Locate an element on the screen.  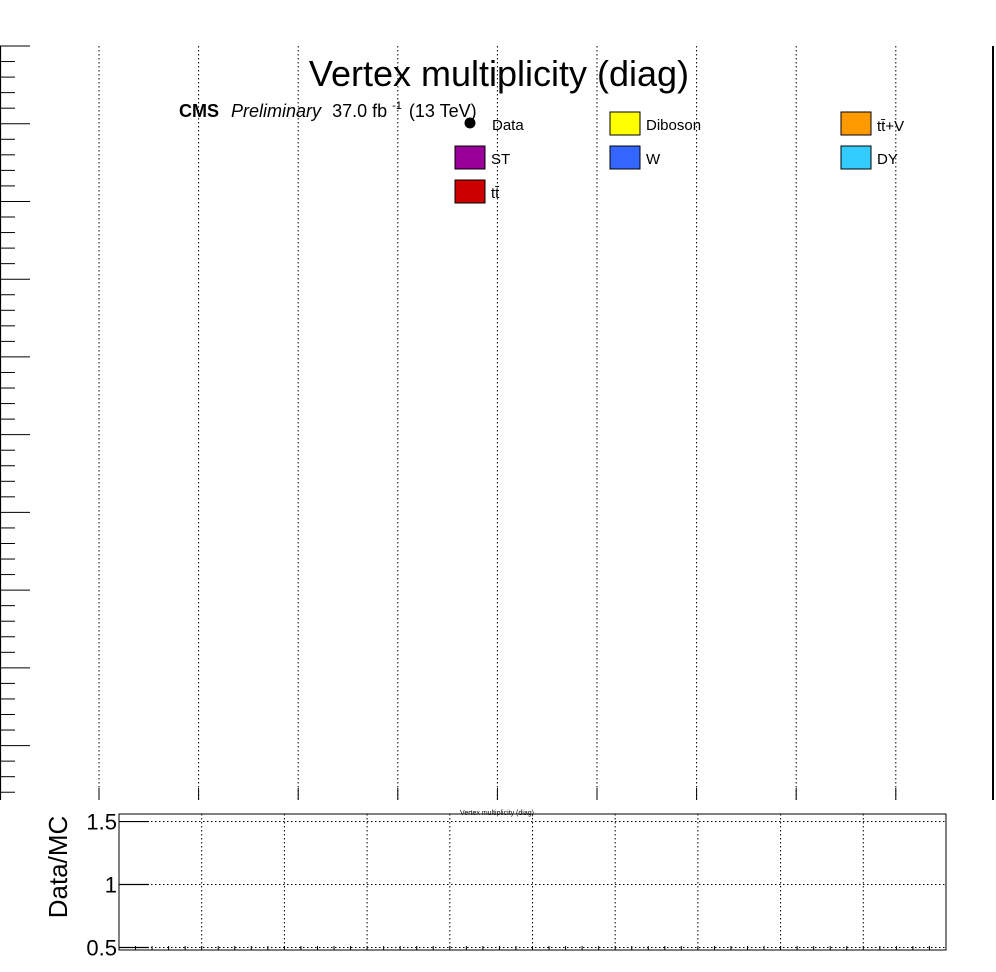
dy-swatch is located at coordinates (856, 157).